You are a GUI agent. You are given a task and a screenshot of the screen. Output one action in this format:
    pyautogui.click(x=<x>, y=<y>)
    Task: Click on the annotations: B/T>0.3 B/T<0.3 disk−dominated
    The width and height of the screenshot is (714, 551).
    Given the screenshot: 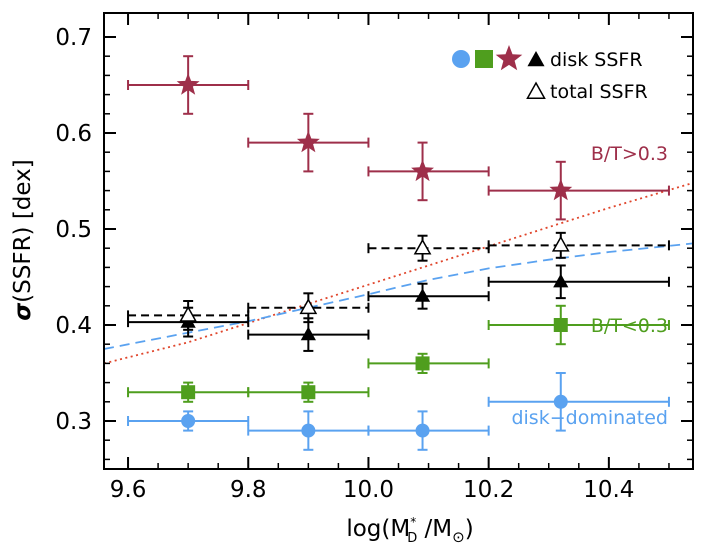 What is the action you would take?
    pyautogui.click(x=589, y=286)
    